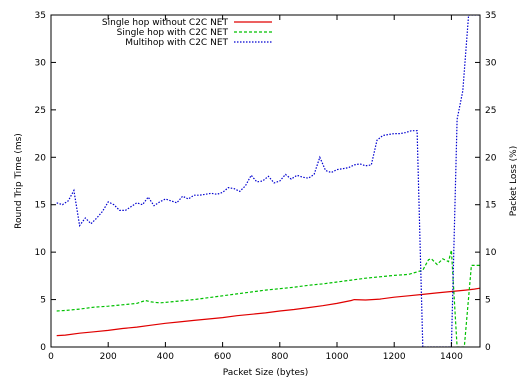 The height and width of the screenshot is (377, 526). What do you see at coordinates (337, 357) in the screenshot?
I see `x-tick-label: 1000` at bounding box center [337, 357].